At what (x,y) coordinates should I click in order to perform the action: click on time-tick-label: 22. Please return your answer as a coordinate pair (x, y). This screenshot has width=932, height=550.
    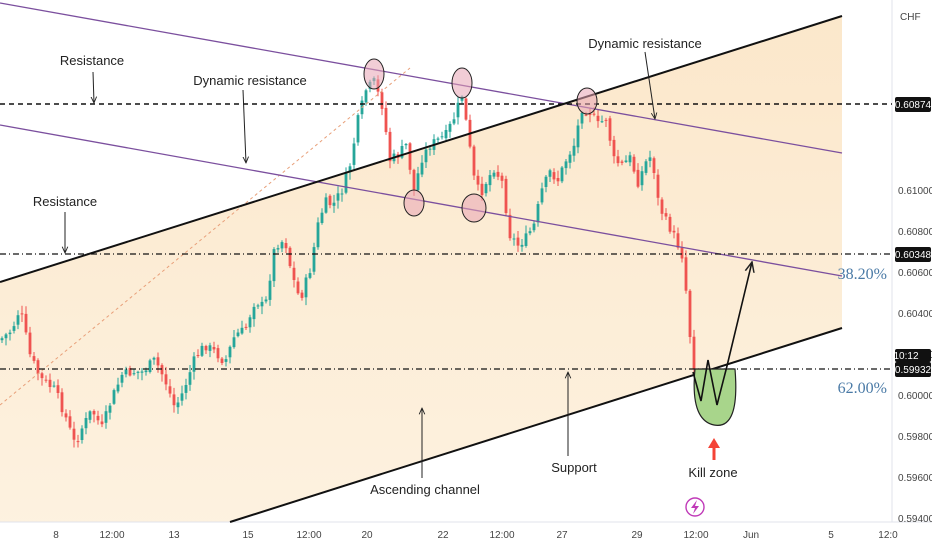
    Looking at the image, I should click on (443, 535).